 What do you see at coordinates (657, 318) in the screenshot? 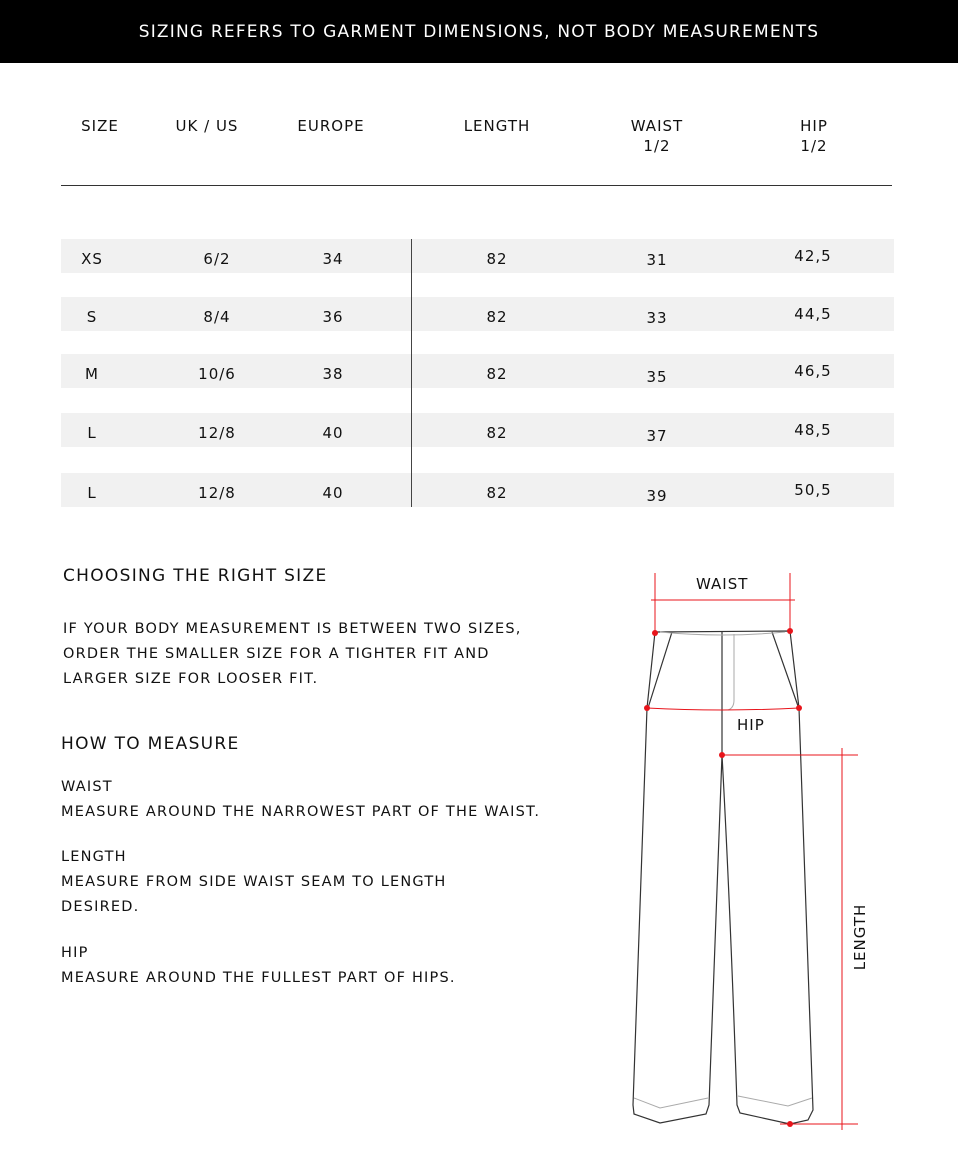
I see `table-cell: 33` at bounding box center [657, 318].